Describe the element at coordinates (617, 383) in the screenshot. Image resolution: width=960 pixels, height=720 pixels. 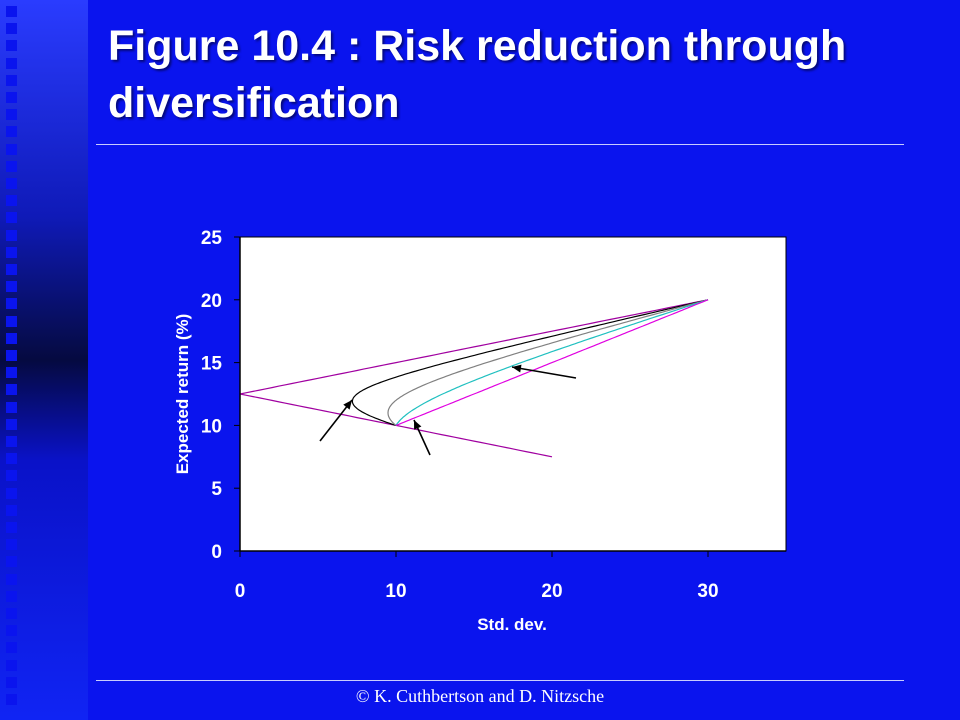
I see `correlation-annotation-label: ρ = +0.5` at that location.